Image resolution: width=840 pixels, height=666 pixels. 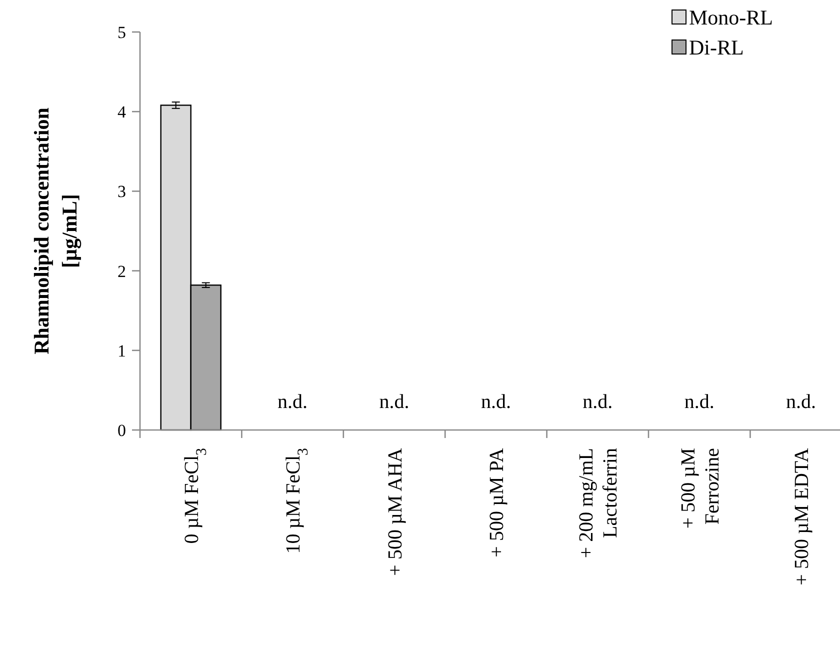 I want to click on legend-label: Mono-RL, so click(x=731, y=17).